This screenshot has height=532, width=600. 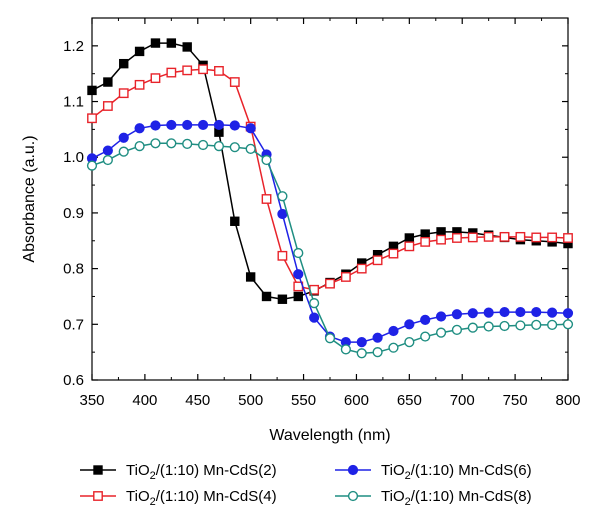 What do you see at coordinates (216, 496) in the screenshot?
I see `legend-label-rest: /(1:10) Mn-CdS(4)` at bounding box center [216, 496].